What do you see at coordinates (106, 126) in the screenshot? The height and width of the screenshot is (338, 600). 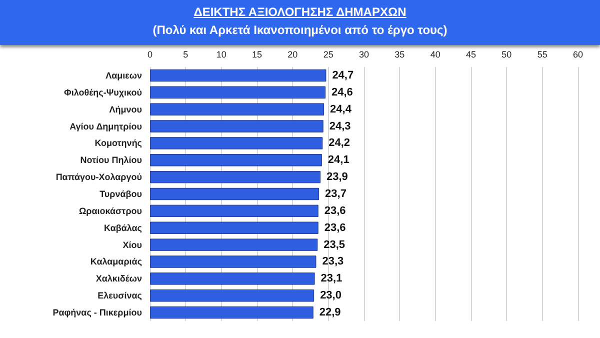 I see `y-tick-label: Αγίου Δημητρίου` at bounding box center [106, 126].